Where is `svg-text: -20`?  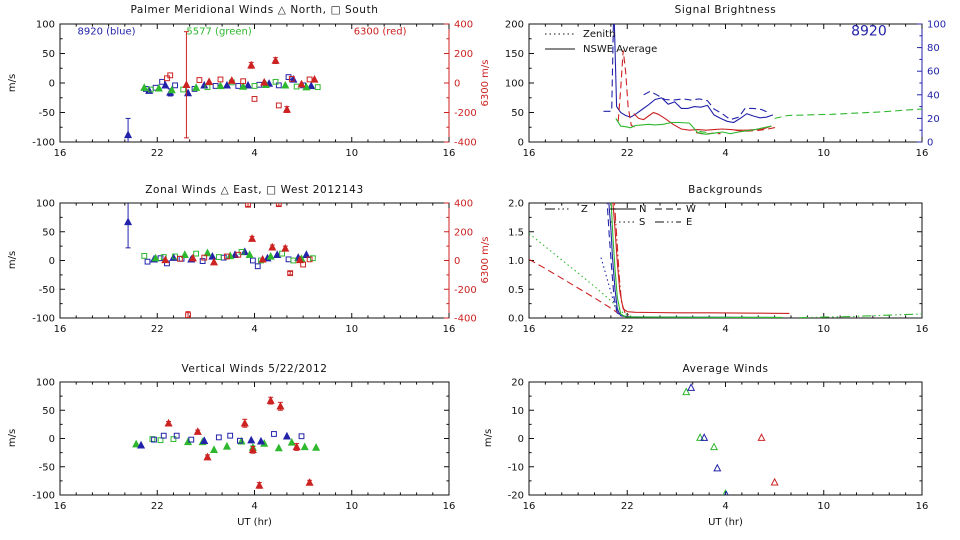
svg-text: -20 is located at coordinates (516, 496).